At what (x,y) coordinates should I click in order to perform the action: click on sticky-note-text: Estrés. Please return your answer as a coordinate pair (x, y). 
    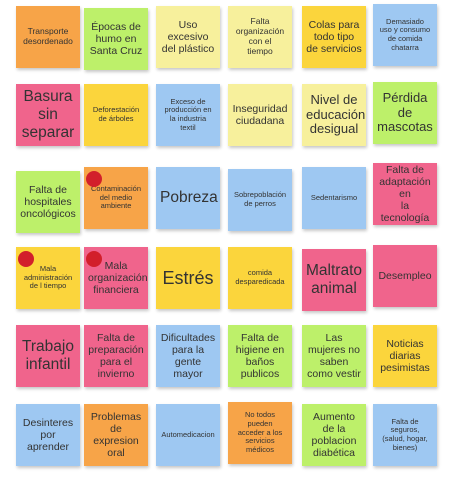
    Looking at the image, I should click on (188, 277).